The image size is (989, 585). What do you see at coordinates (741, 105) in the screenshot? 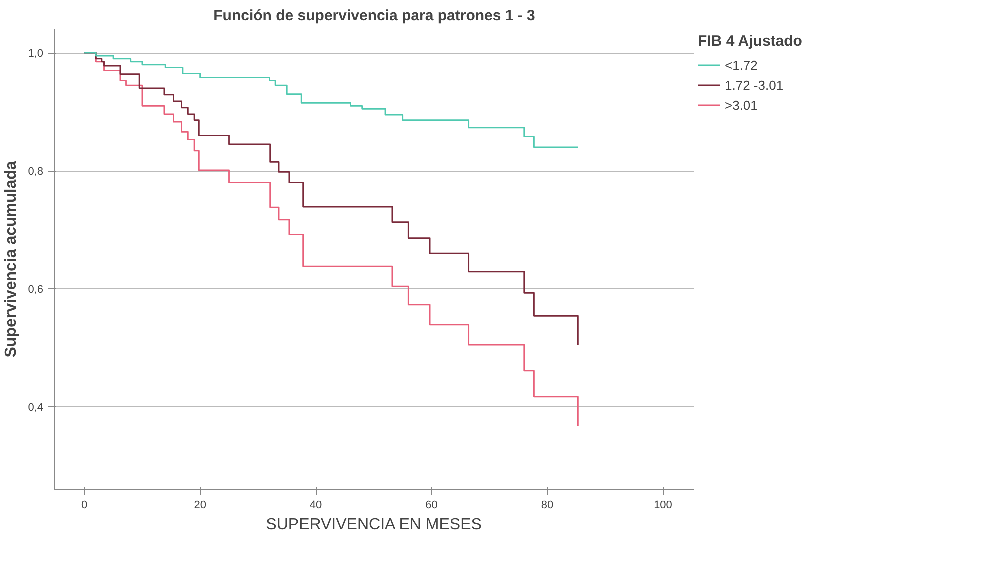
I see `legend-label: >3.01` at bounding box center [741, 105].